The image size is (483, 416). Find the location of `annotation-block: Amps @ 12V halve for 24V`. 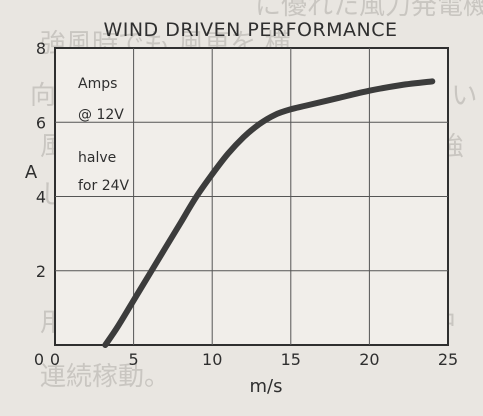

annotation-block: Amps @ 12V halve for 24V is located at coordinates (104, 135).